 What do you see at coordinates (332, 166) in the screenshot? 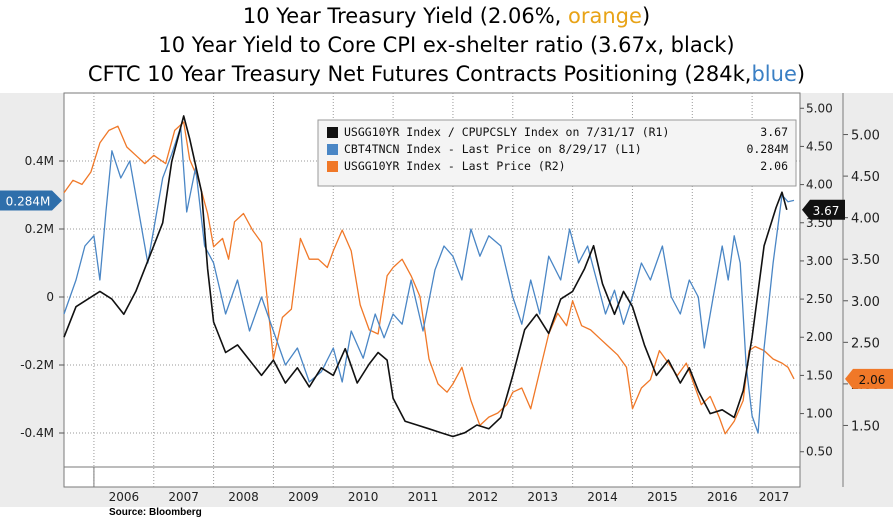
I see `legend-swatch-yield` at bounding box center [332, 166].